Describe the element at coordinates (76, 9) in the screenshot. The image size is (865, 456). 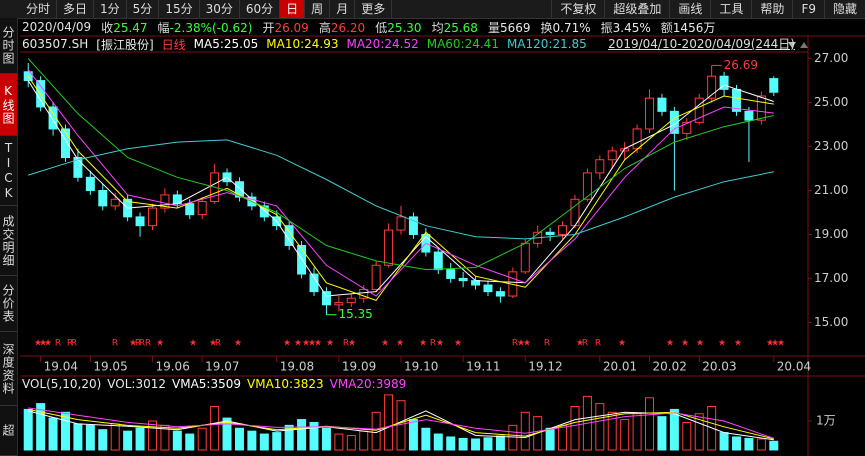
I see `period-tab: 多日` at that location.